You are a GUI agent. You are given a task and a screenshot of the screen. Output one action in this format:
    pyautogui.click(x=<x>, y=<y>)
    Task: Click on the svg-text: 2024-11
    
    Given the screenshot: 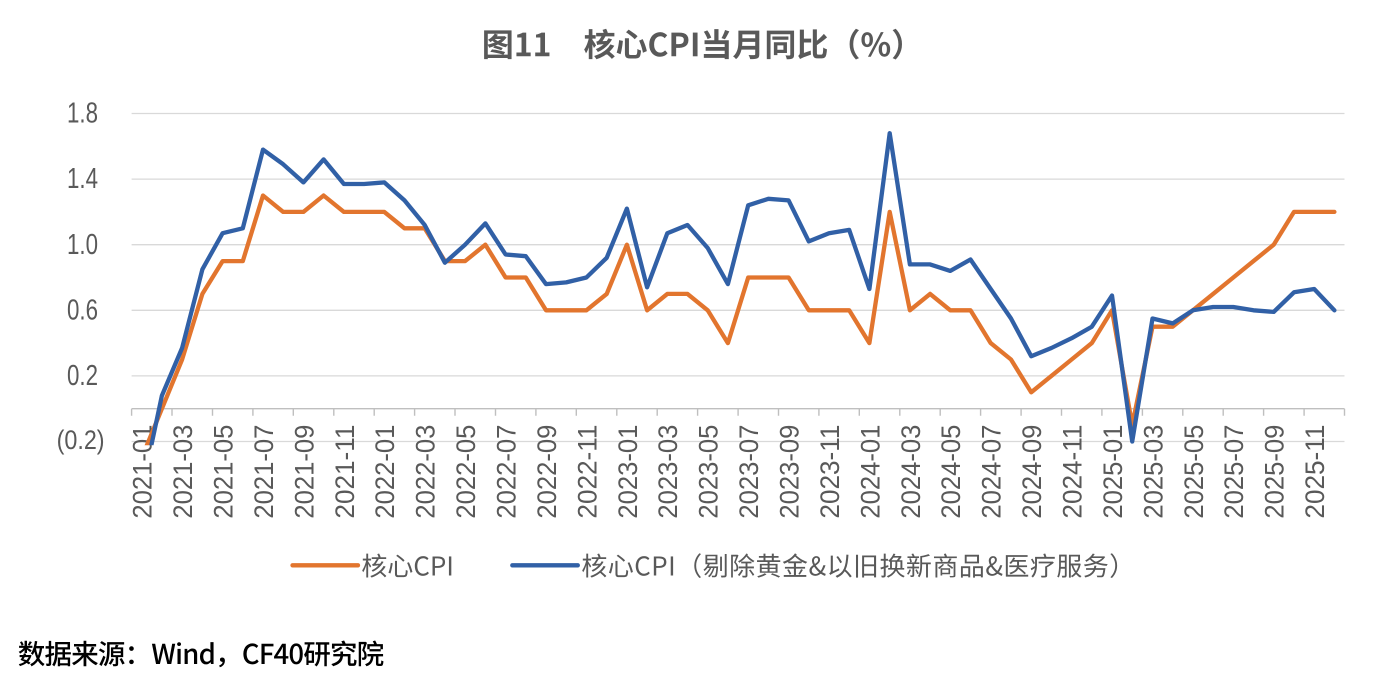 What is the action you would take?
    pyautogui.click(x=1073, y=472)
    